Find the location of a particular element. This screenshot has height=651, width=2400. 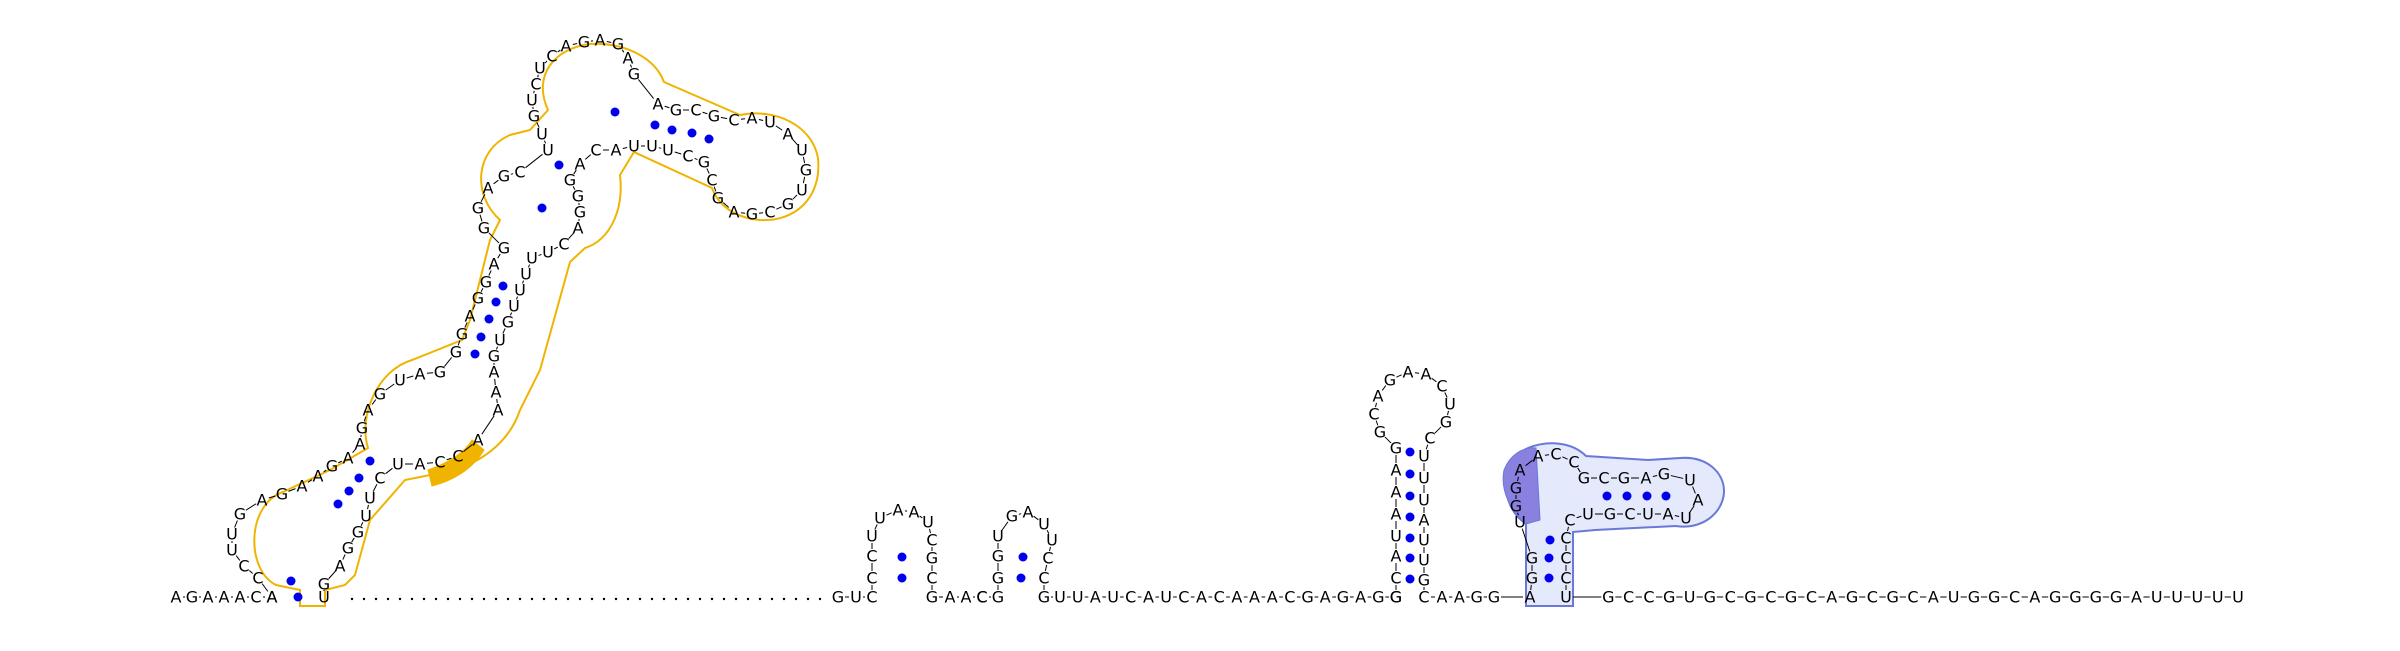

hairpin-2-nt: C is located at coordinates (981, 597).